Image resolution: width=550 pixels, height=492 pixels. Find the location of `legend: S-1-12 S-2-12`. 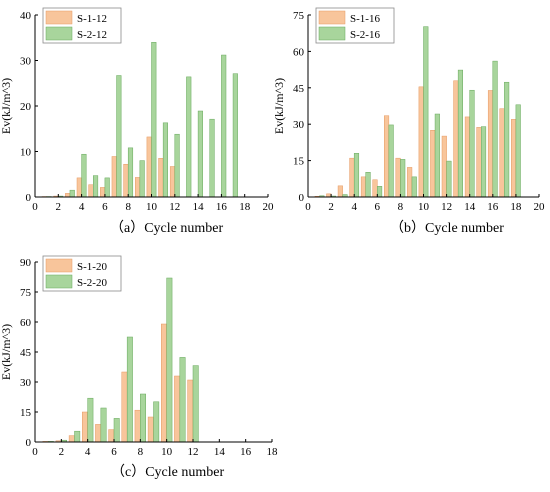

legend: S-1-12 S-2-12 is located at coordinates (82, 25).